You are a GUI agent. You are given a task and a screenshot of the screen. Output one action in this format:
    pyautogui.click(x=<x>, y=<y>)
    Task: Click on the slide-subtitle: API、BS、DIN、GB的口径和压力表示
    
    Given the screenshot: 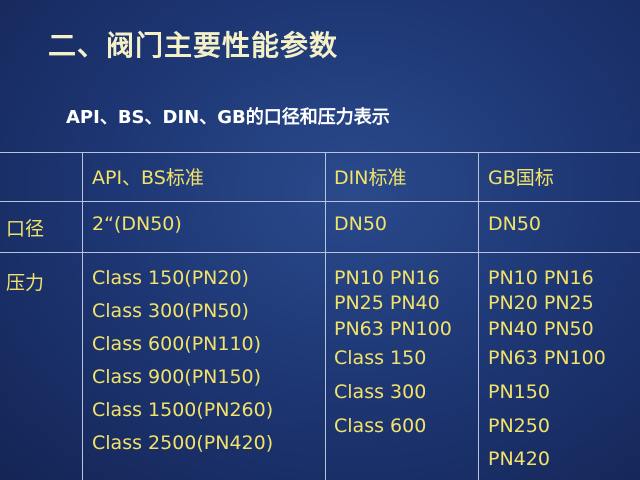 What is the action you would take?
    pyautogui.click(x=228, y=117)
    